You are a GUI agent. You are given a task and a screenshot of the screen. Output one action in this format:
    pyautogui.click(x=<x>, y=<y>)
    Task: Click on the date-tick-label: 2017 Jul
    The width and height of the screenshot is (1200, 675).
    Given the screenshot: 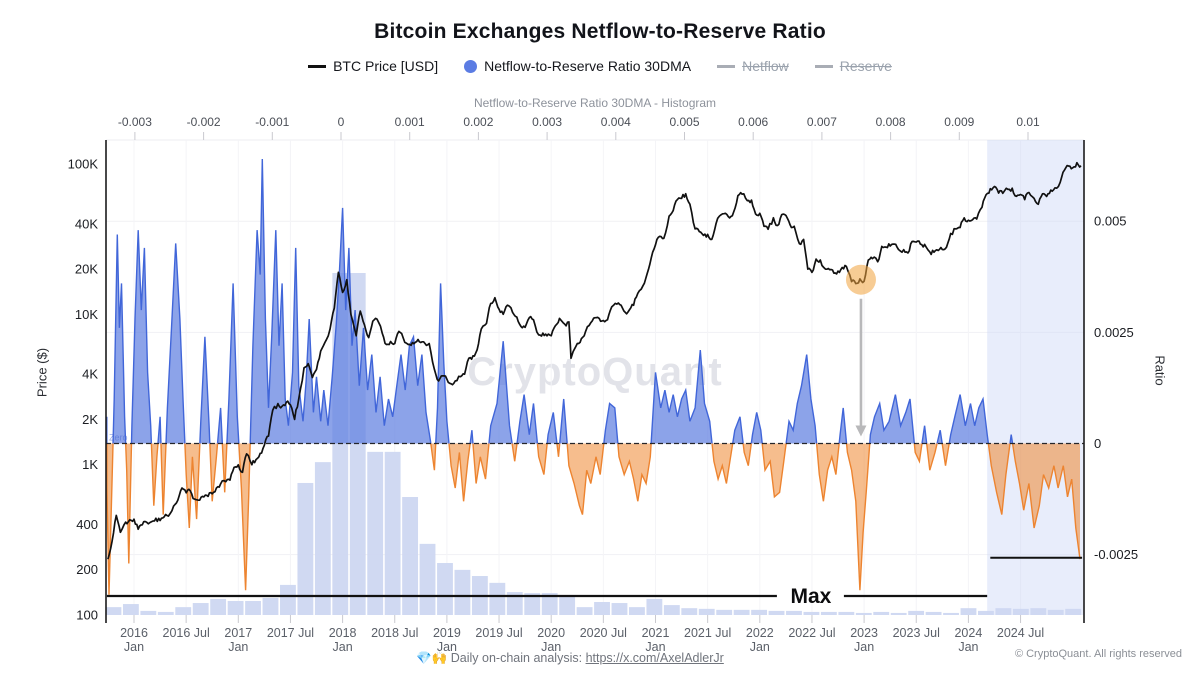 What is the action you would take?
    pyautogui.click(x=290, y=633)
    